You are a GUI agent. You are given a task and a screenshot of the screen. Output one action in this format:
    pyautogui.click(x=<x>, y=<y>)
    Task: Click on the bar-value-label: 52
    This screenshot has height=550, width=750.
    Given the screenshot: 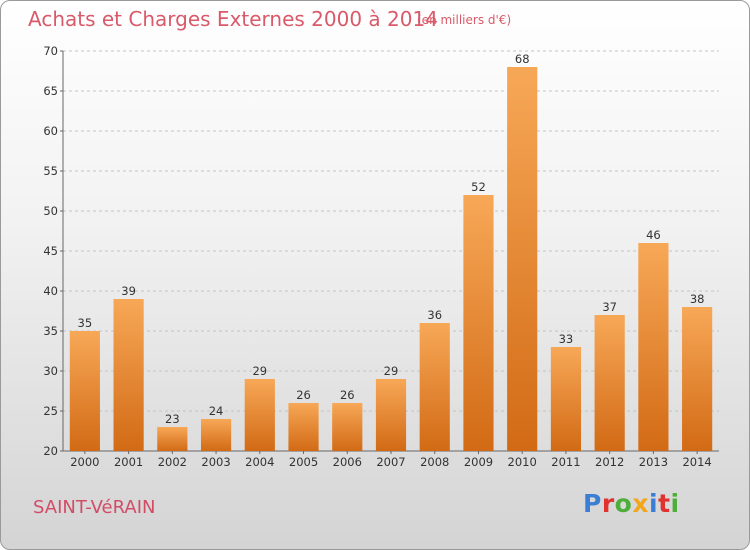 What is the action you would take?
    pyautogui.click(x=478, y=187)
    